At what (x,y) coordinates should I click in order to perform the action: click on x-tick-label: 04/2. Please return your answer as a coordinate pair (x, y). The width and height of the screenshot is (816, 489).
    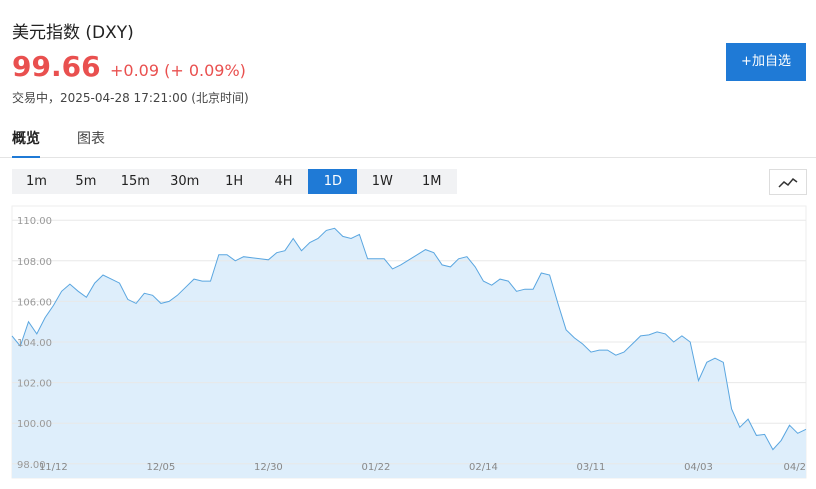
    Looking at the image, I should click on (795, 467).